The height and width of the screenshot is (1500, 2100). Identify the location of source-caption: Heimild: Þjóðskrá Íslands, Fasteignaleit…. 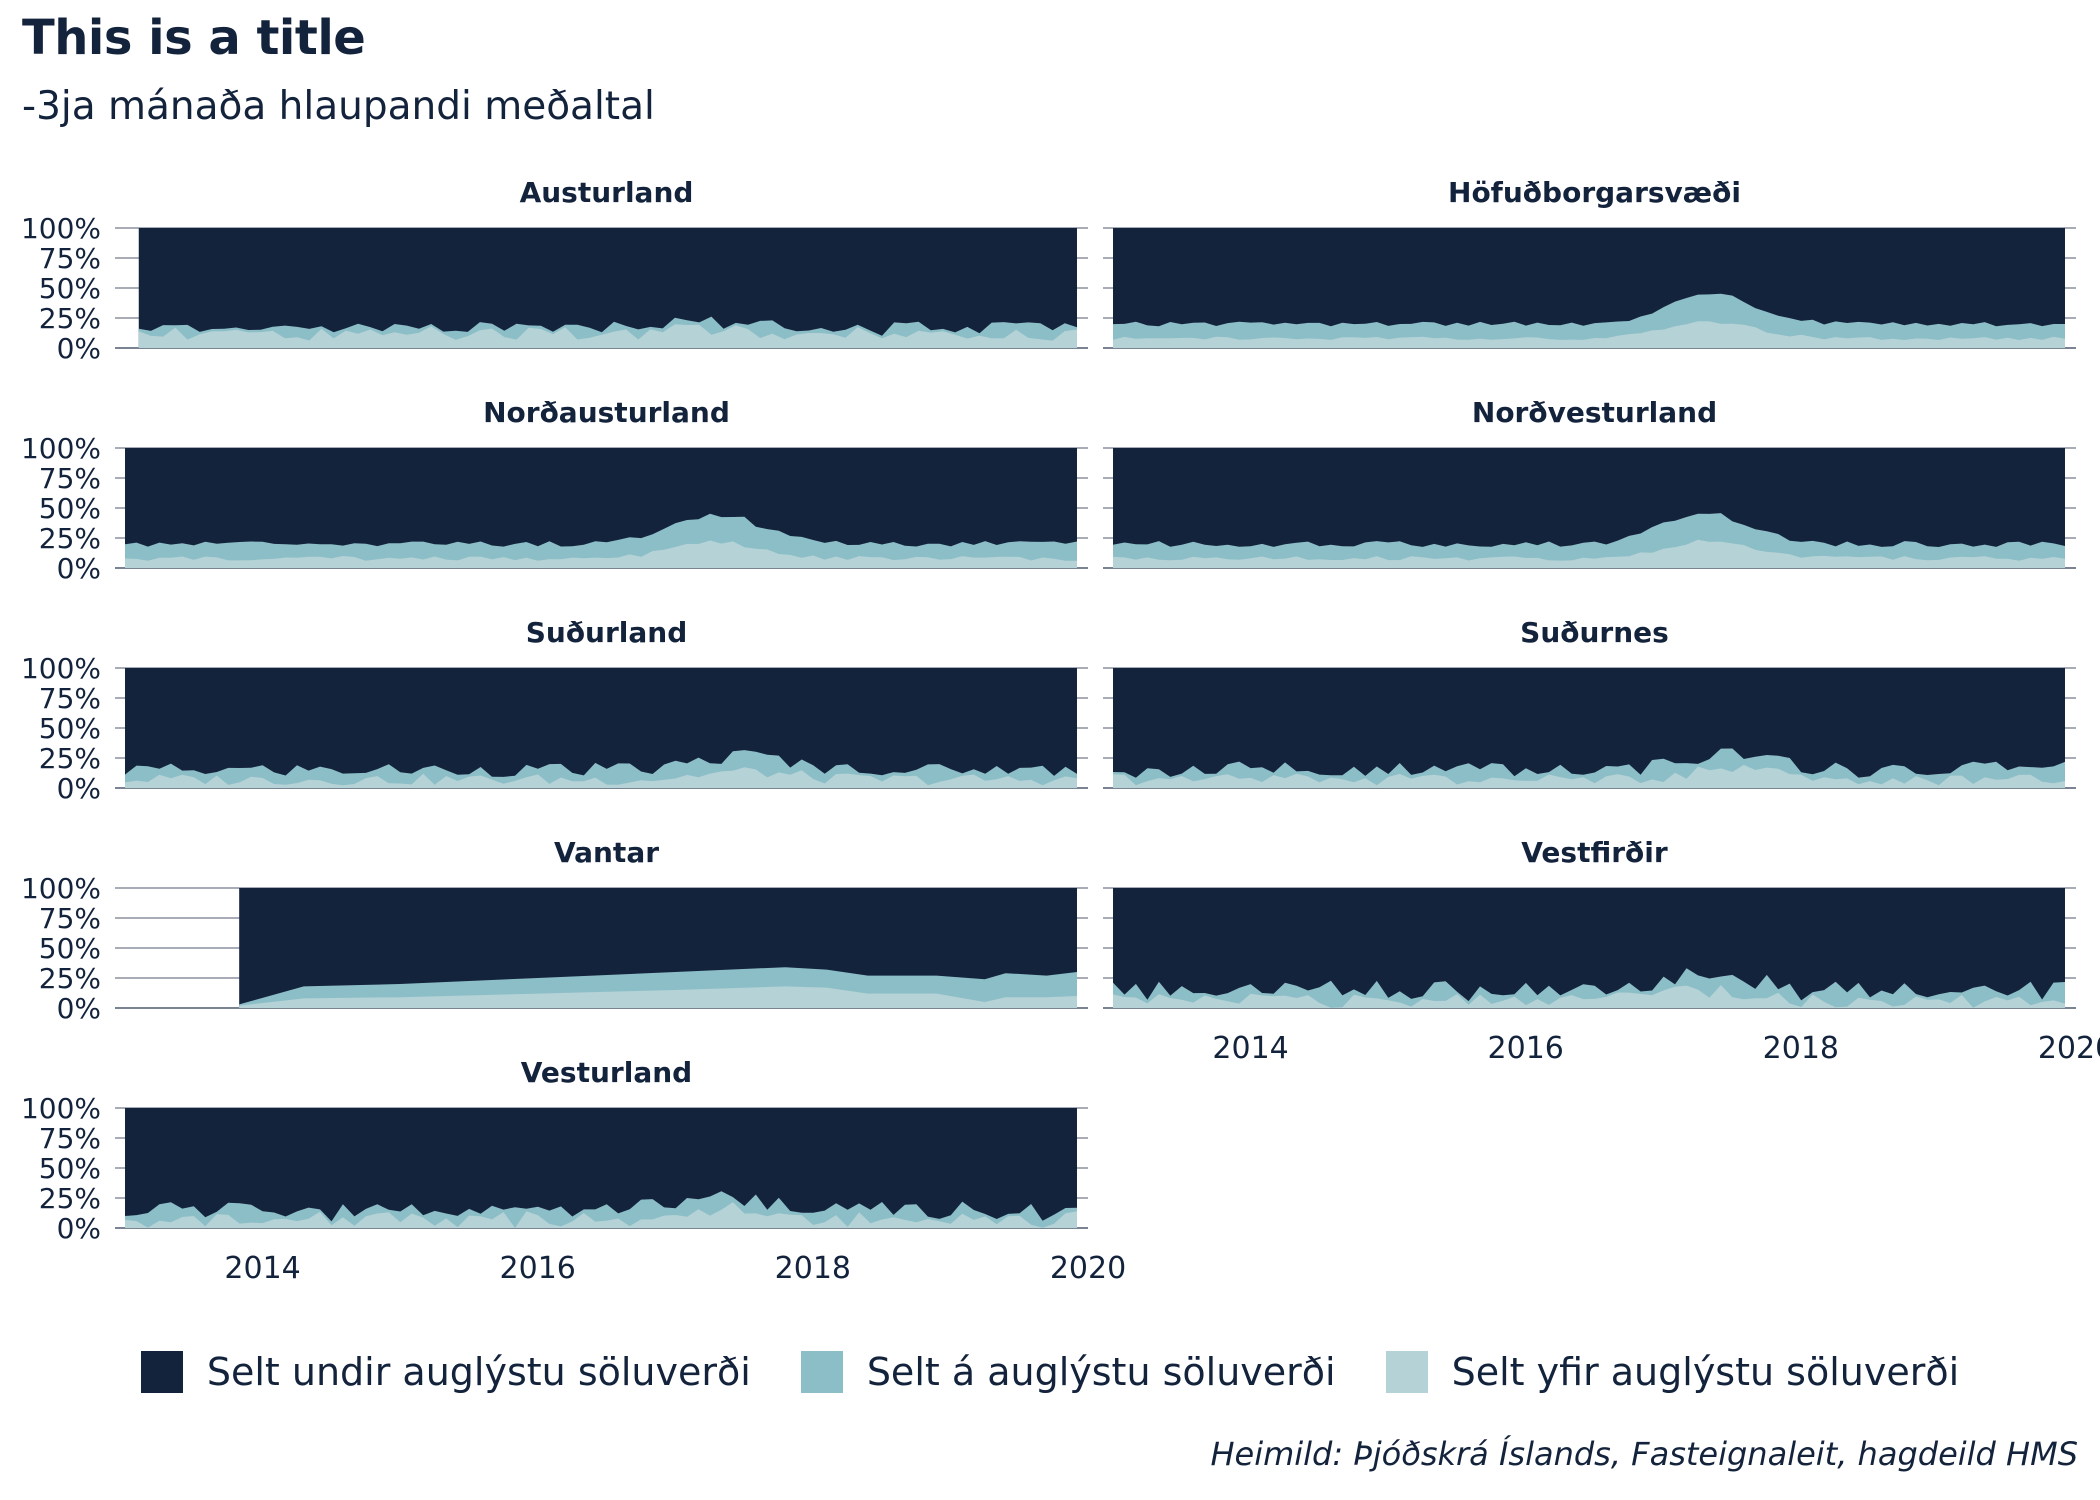
(1644, 1454).